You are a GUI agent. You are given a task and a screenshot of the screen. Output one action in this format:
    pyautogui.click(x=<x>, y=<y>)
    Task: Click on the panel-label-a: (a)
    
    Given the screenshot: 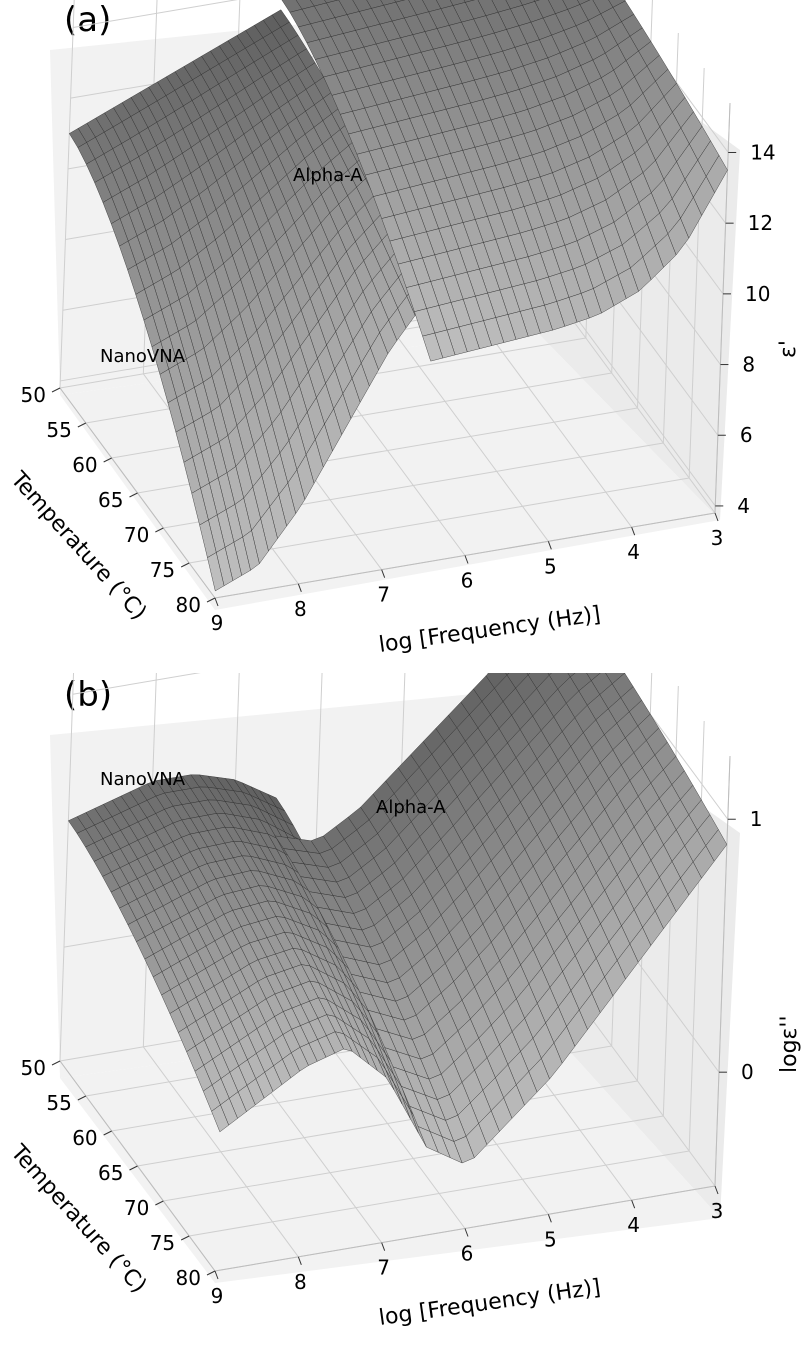 What is the action you would take?
    pyautogui.click(x=88, y=20)
    